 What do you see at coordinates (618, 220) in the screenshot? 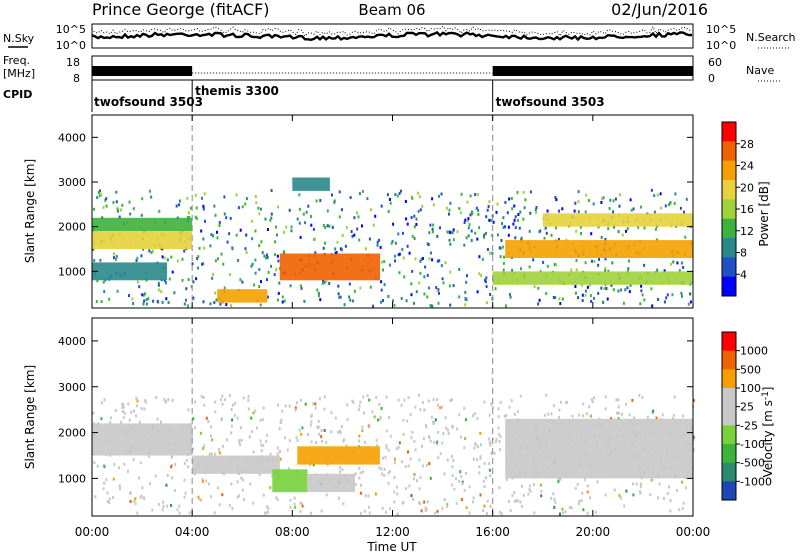
I see `power-band` at bounding box center [618, 220].